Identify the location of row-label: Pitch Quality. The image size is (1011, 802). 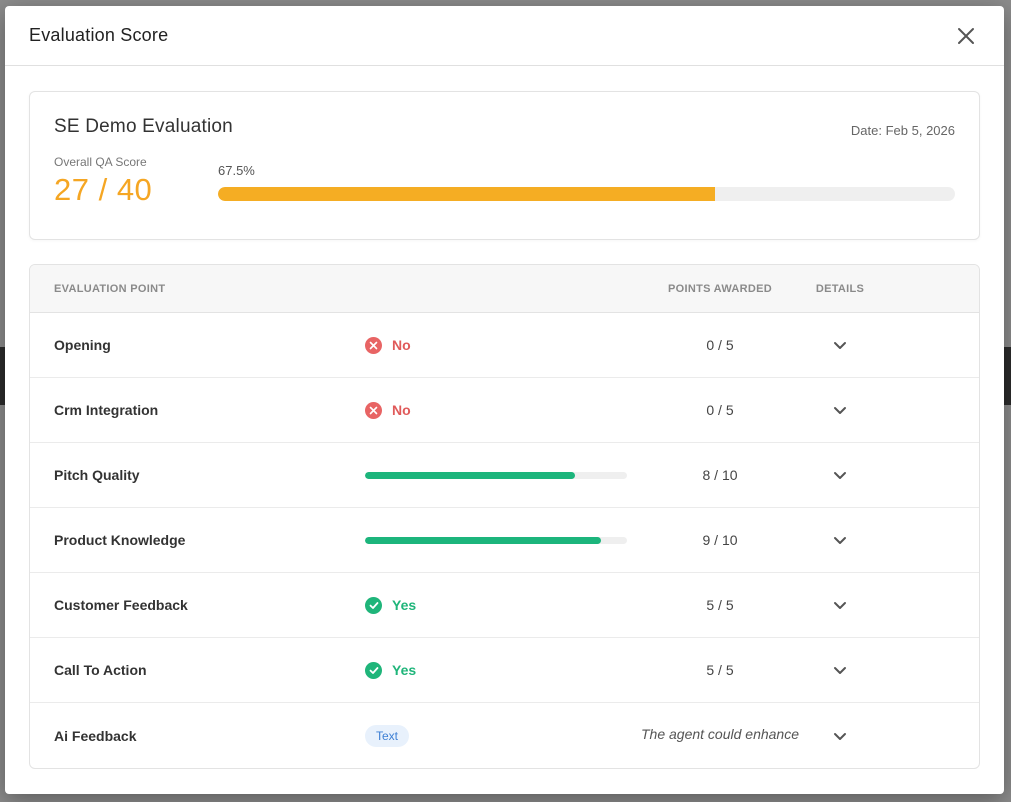
(97, 475).